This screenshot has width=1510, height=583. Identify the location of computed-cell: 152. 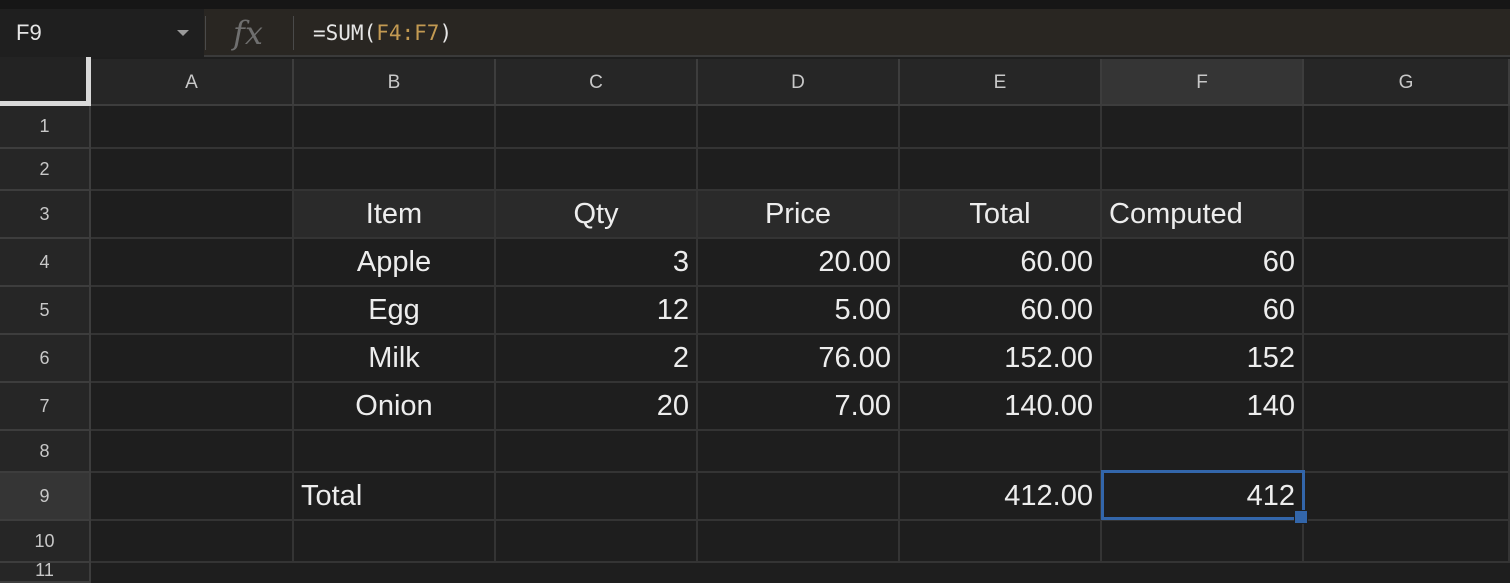
(1203, 359).